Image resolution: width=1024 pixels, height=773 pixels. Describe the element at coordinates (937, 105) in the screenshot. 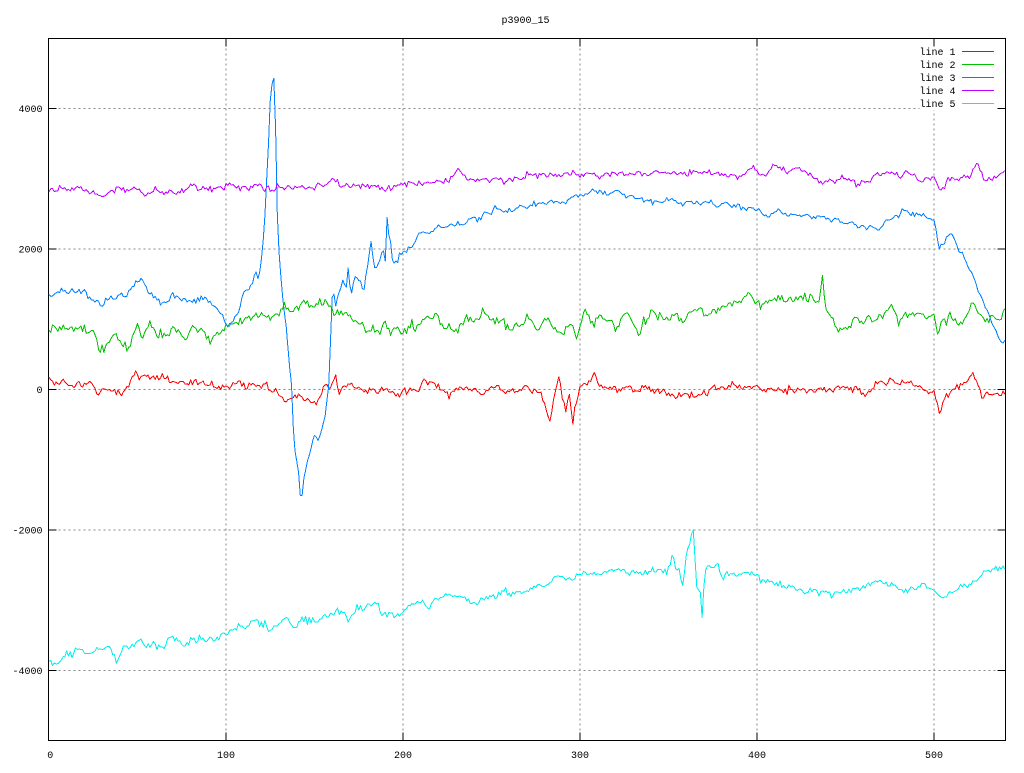

I see `svg-text: line 5` at that location.